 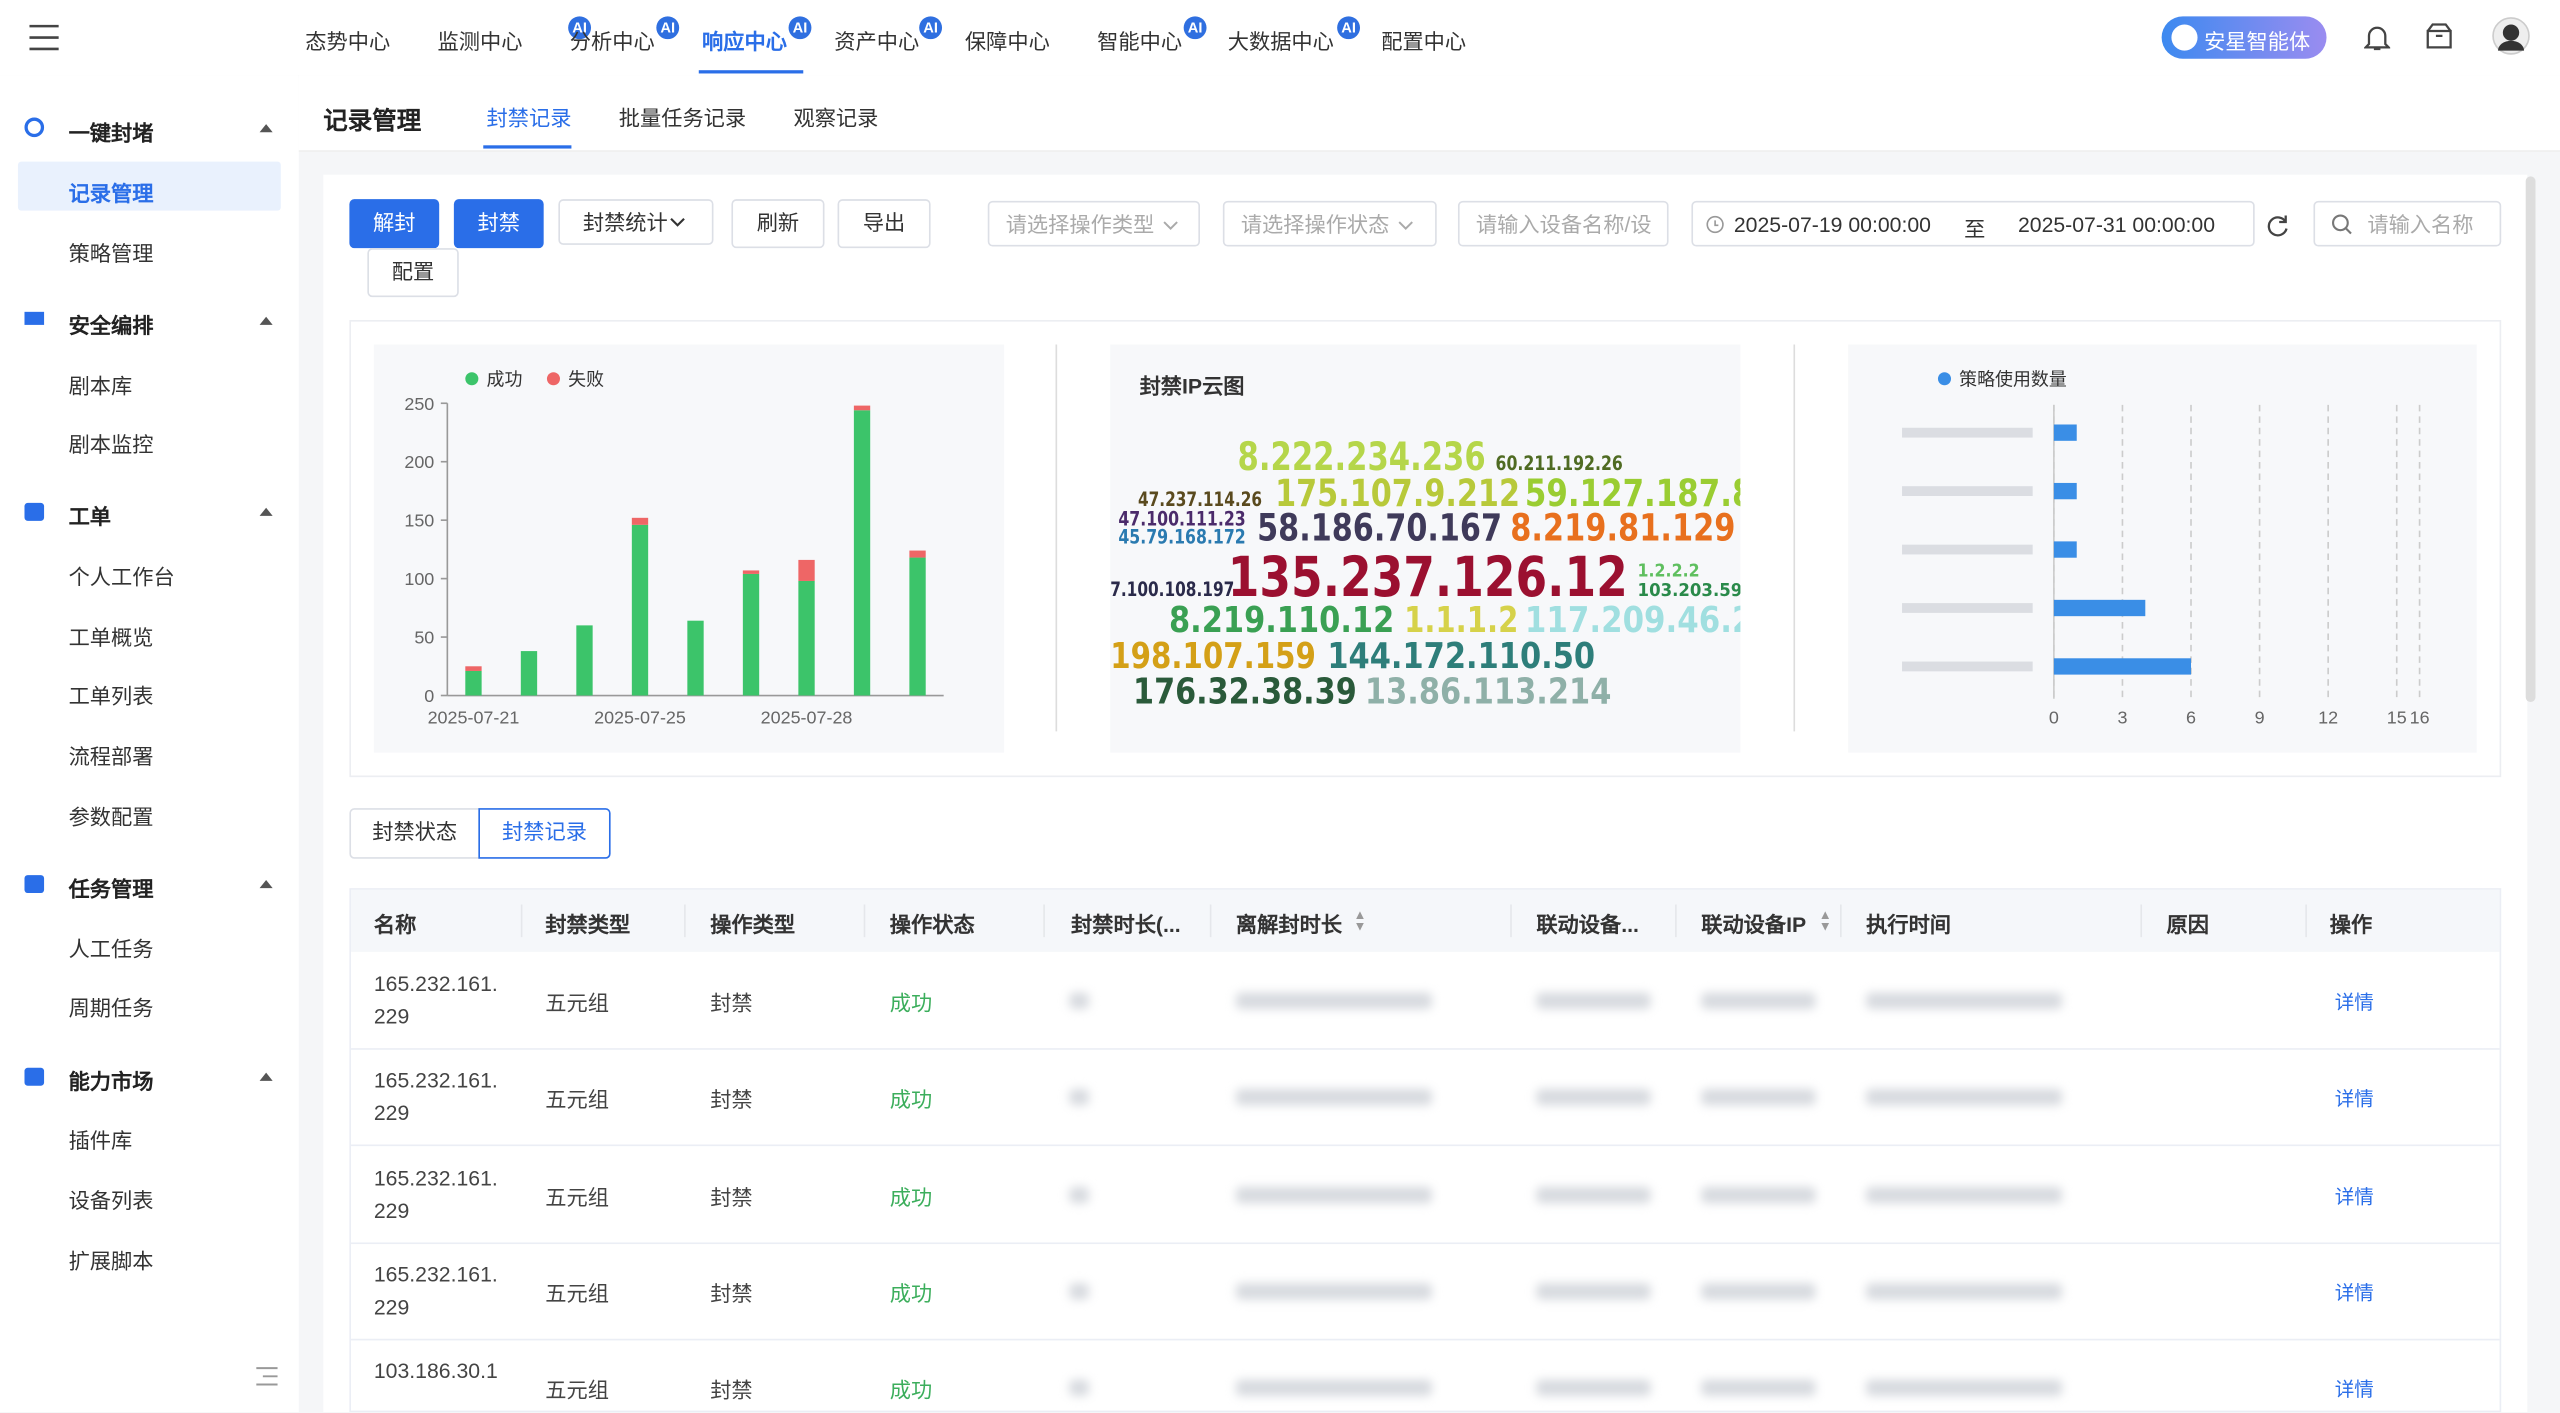 What do you see at coordinates (395, 923) in the screenshot?
I see `column-header: 名称` at bounding box center [395, 923].